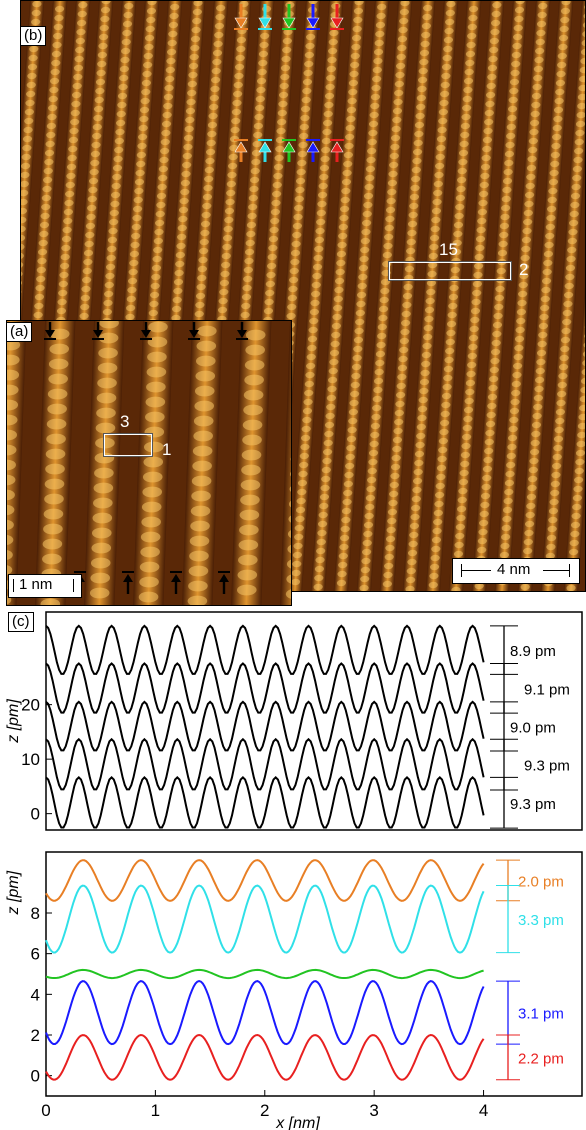 The height and width of the screenshot is (1130, 586). Describe the element at coordinates (373, 1110) in the screenshot. I see `x-tick-label: 3` at that location.